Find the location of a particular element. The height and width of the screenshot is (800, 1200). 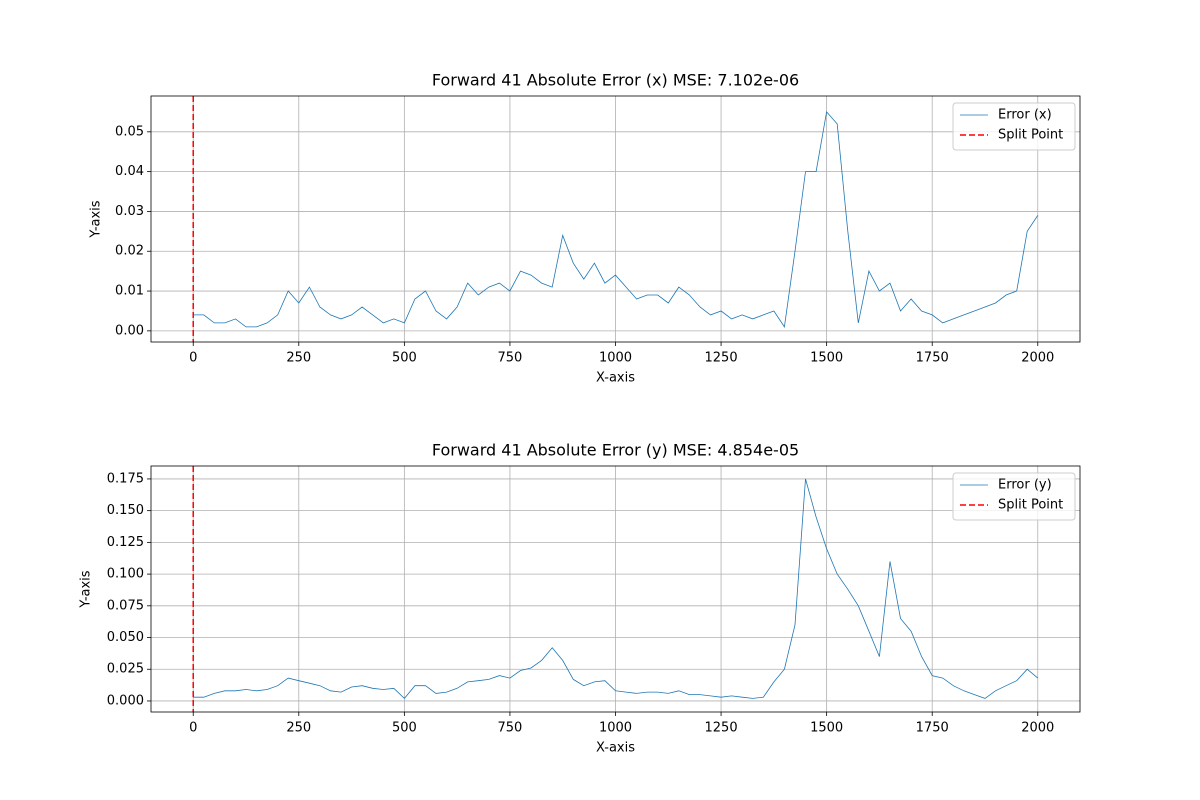

y-tick-label: 0.150 is located at coordinates (125, 510).